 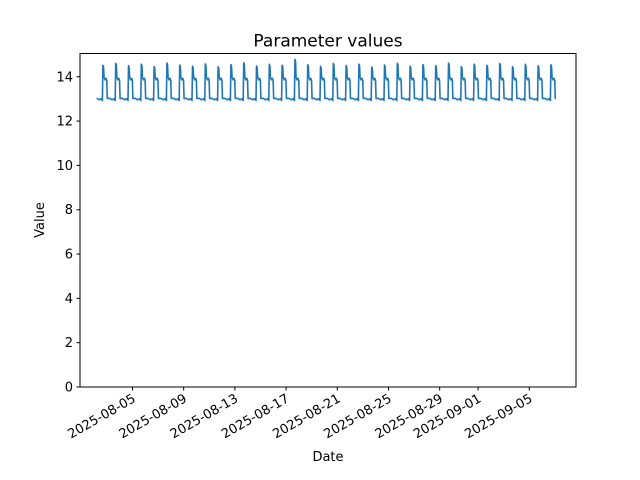 I want to click on y-tick-label: 6, so click(x=69, y=255).